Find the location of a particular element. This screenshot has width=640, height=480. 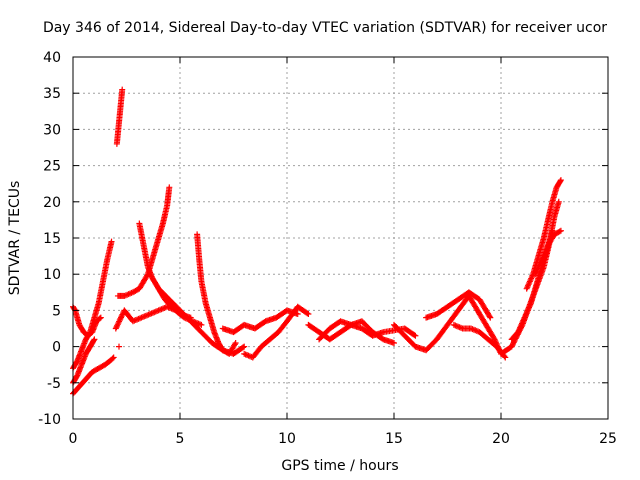

series-s5 is located at coordinates (119, 116).